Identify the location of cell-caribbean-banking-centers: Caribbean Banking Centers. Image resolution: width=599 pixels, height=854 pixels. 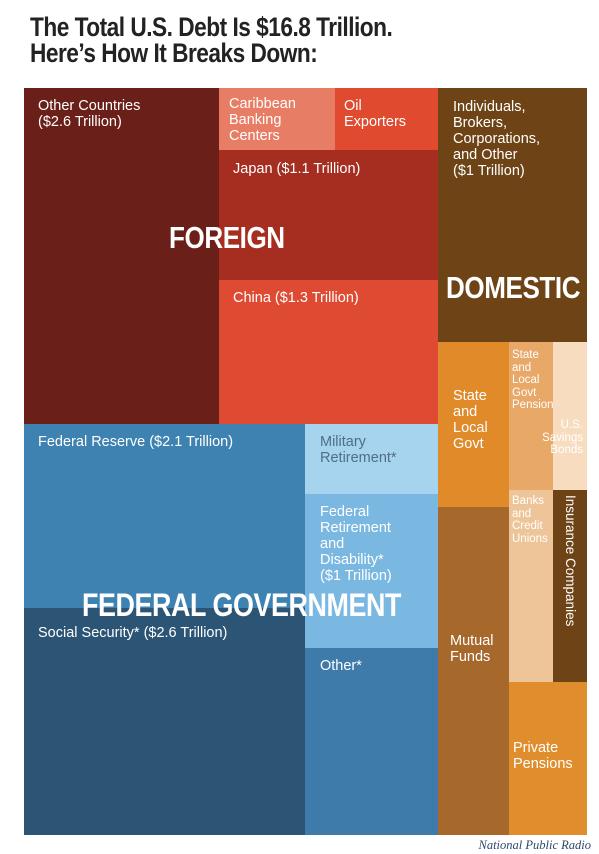
(277, 119).